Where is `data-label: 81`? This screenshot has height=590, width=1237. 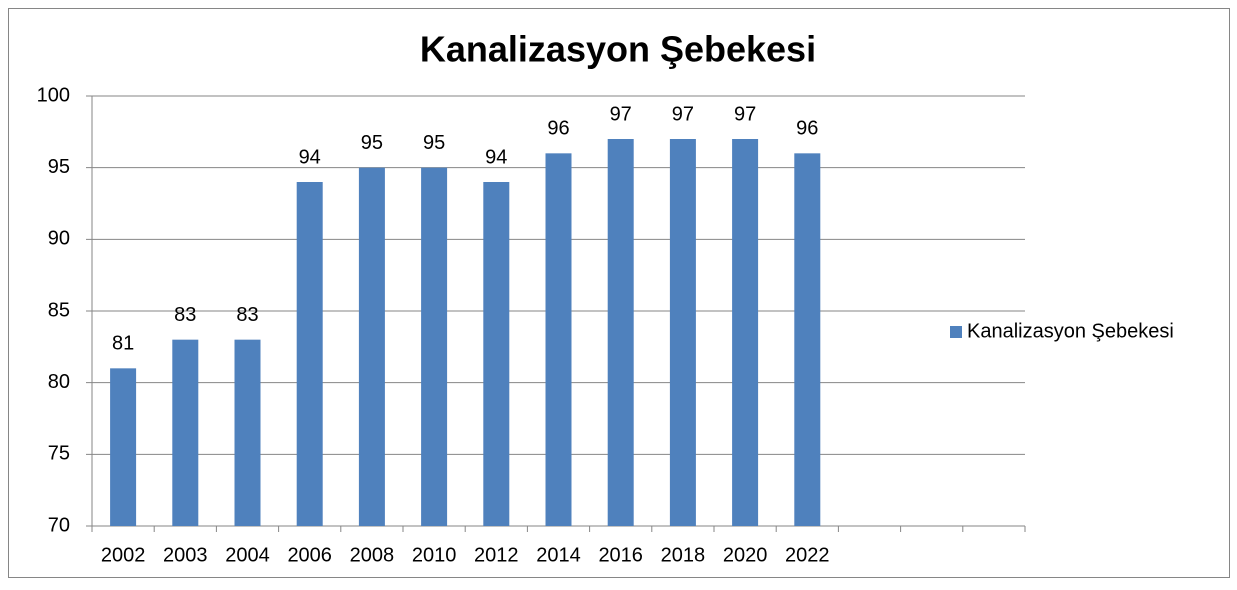
data-label: 81 is located at coordinates (123, 344).